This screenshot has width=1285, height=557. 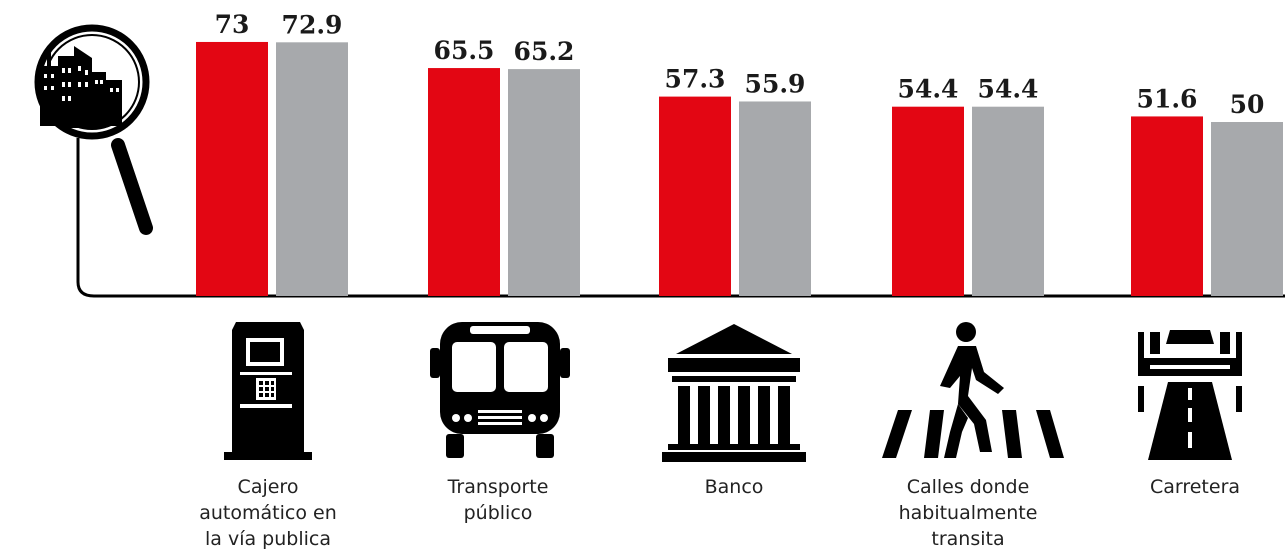 I want to click on category-label-streets: Calles donde habitualmente transita, so click(x=968, y=513).